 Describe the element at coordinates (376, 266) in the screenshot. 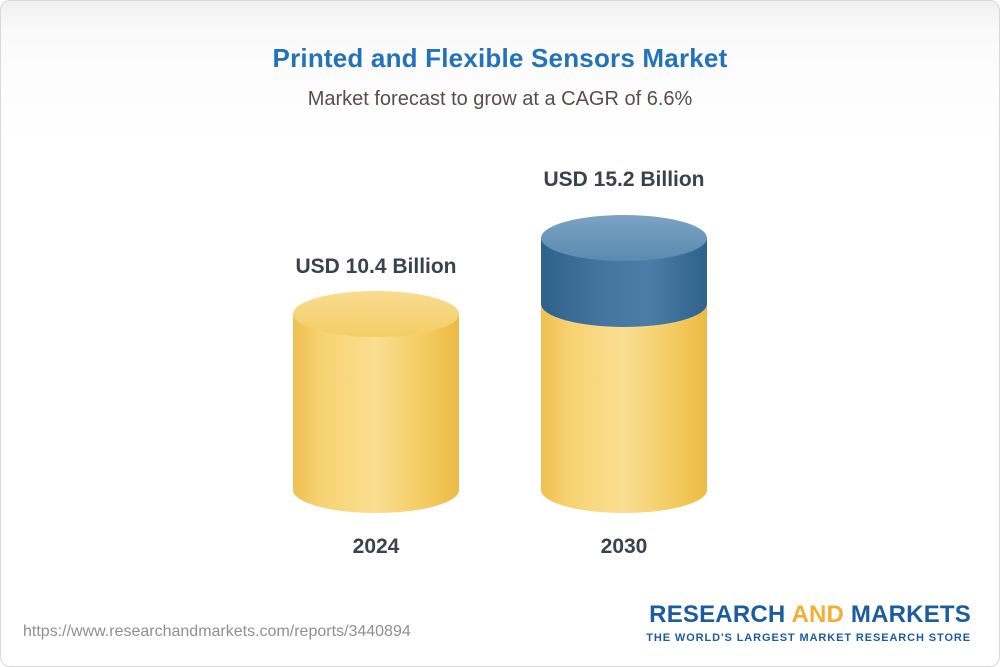

I see `value-label-2024: USD 10.4 Billion` at that location.